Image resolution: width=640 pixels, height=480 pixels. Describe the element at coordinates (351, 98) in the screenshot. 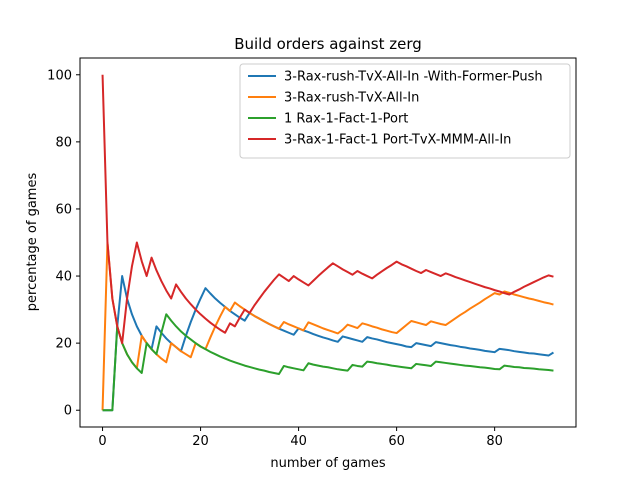

I see `legend-label-2: 3-Rax-rush-TvX-All-In` at that location.